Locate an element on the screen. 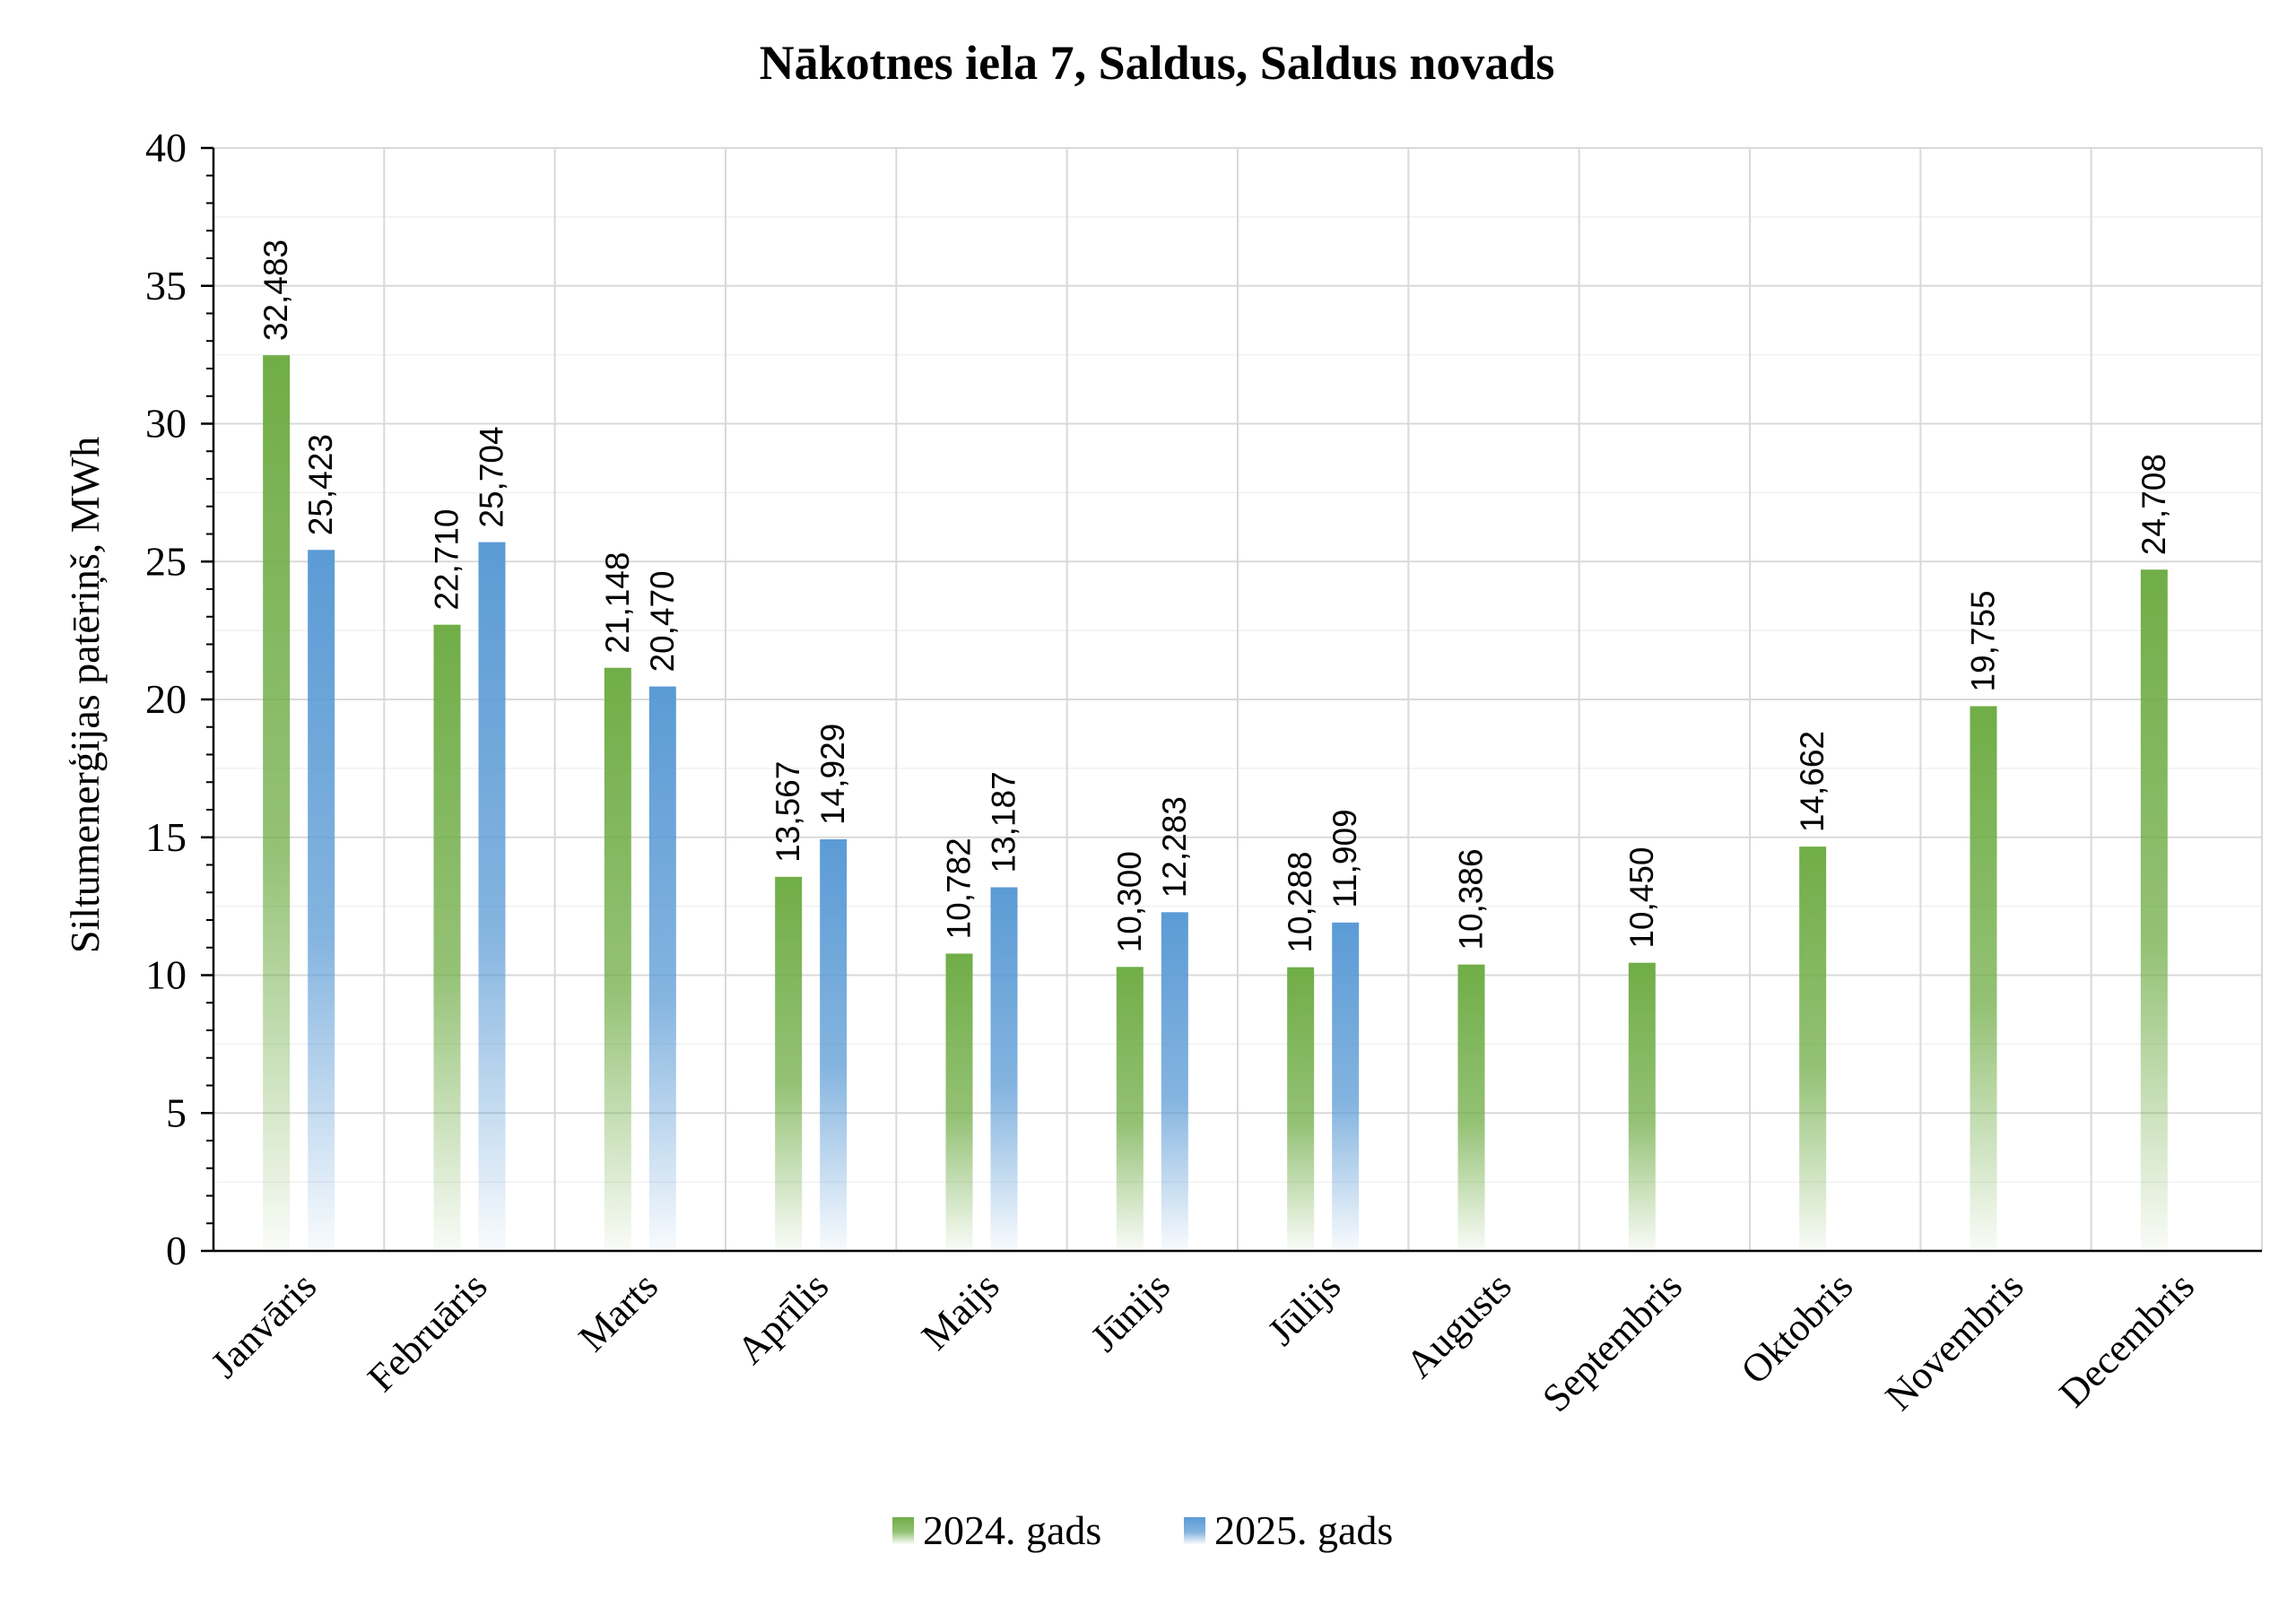  data-label: 22,710 is located at coordinates (447, 559).